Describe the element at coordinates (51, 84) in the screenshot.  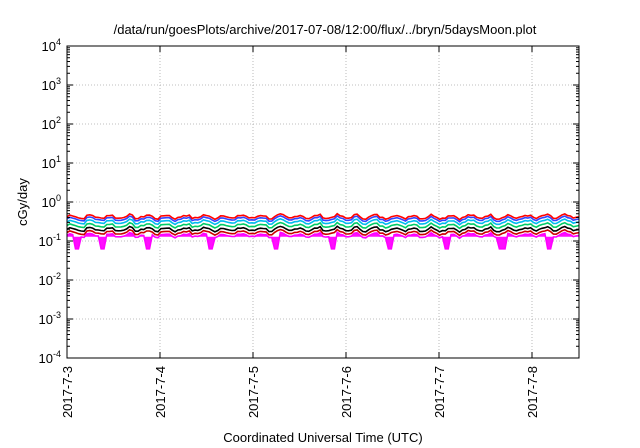
I see `y-tick-label: 10³` at that location.